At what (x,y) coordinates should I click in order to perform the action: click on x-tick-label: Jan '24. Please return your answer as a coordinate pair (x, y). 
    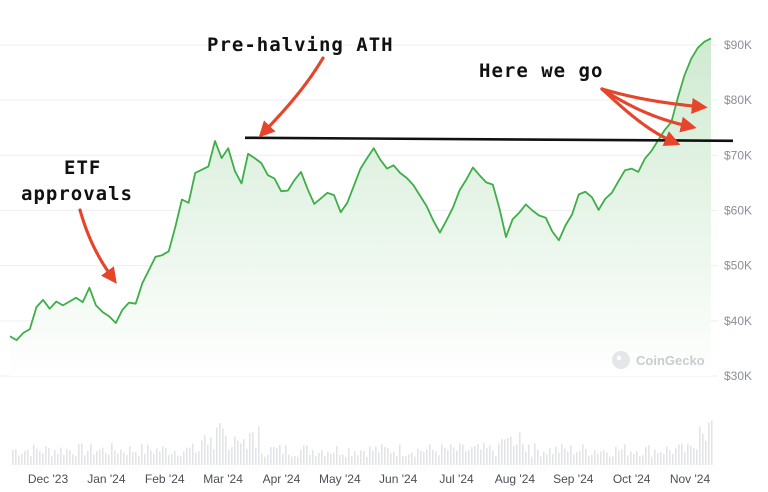
    Looking at the image, I should click on (106, 479).